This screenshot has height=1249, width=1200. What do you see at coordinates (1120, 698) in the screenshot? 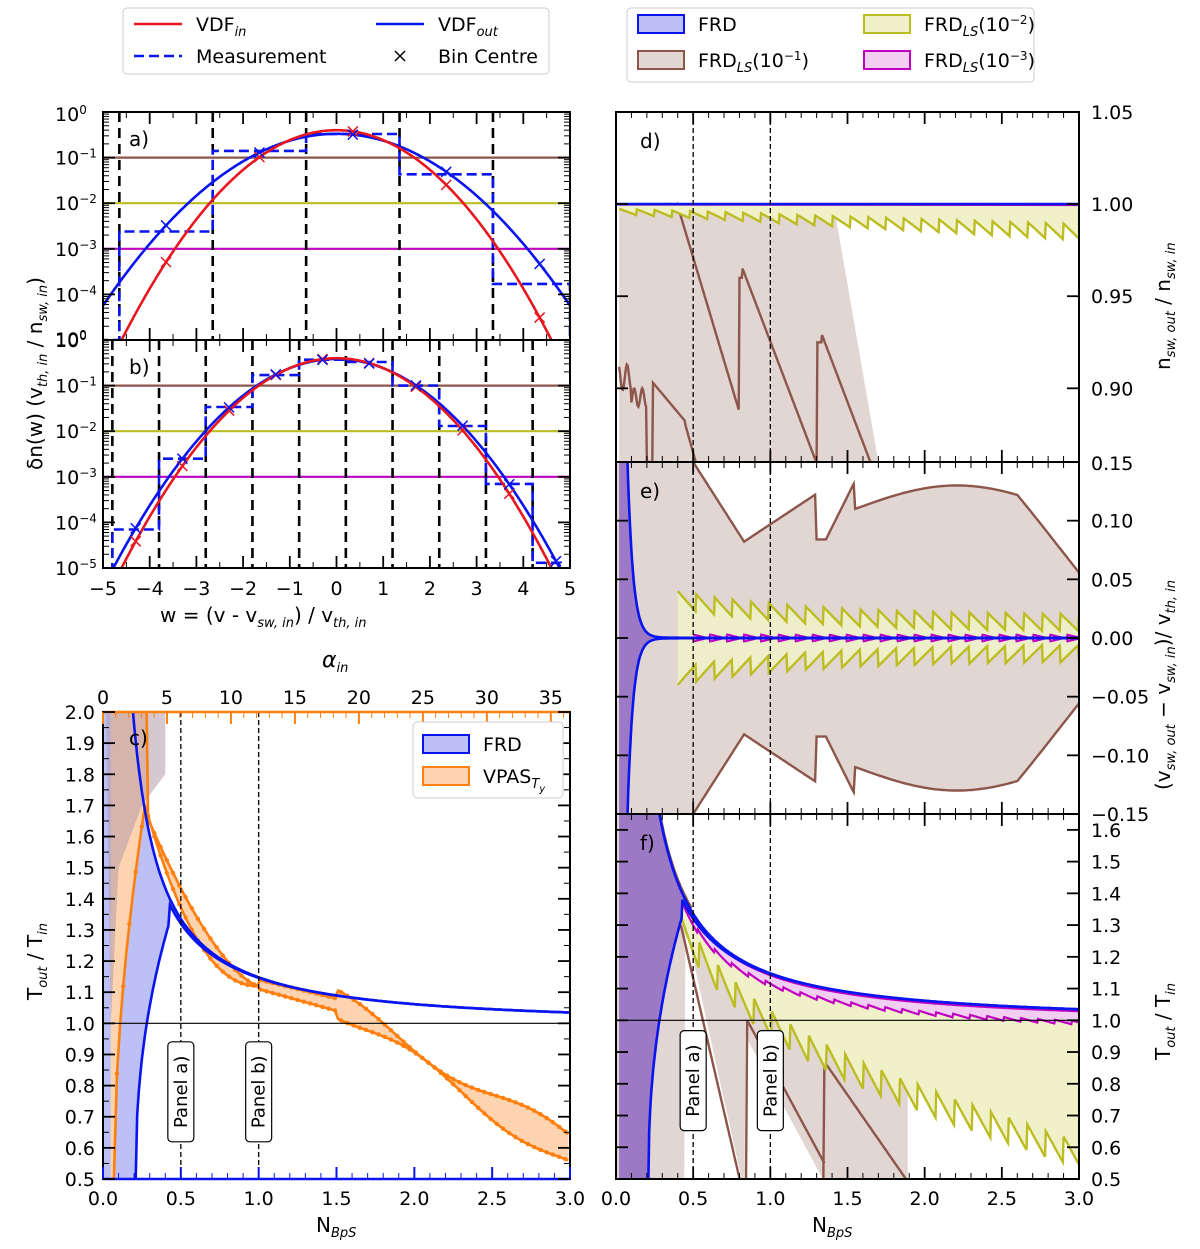
I see `y-tick-label: −0.05` at bounding box center [1120, 698].